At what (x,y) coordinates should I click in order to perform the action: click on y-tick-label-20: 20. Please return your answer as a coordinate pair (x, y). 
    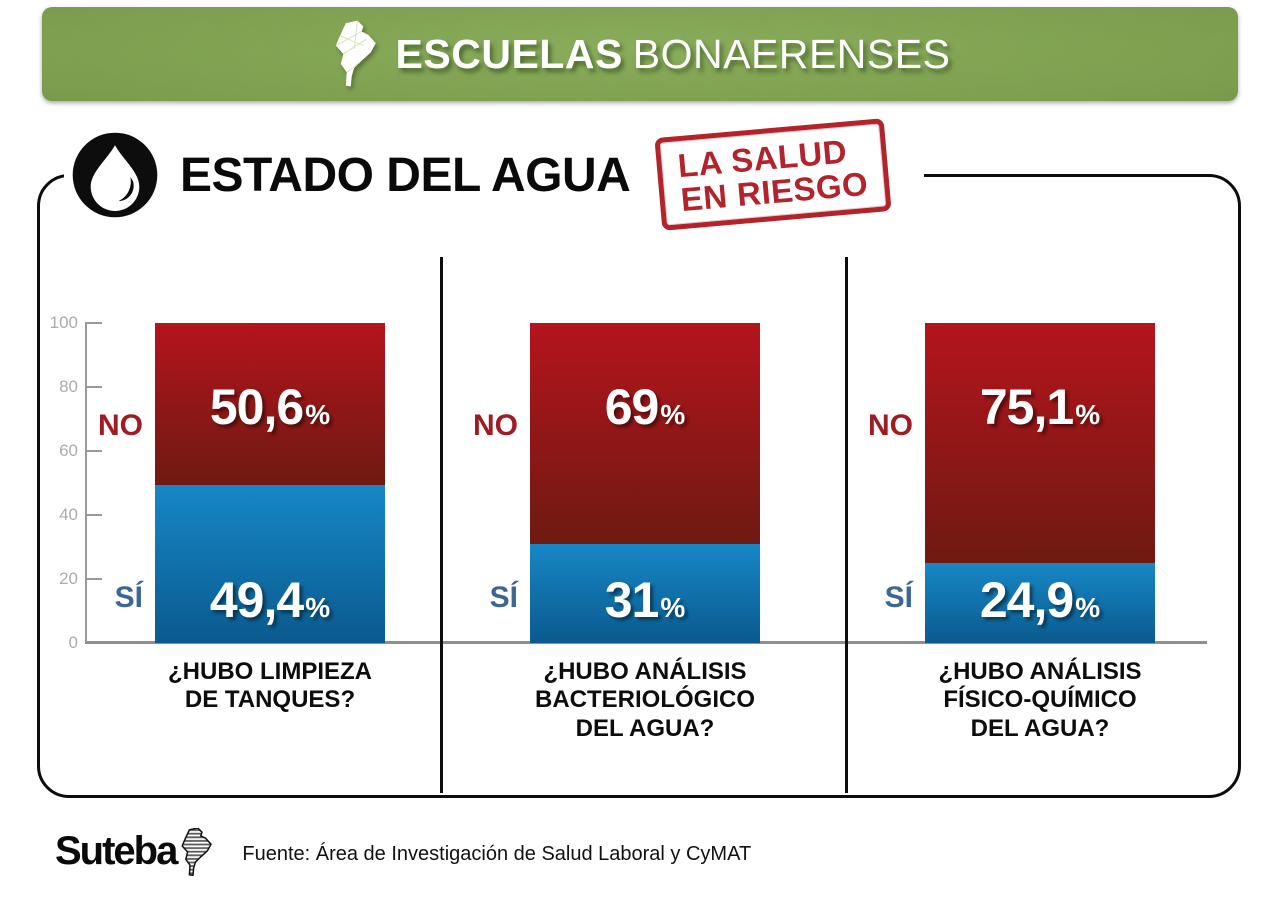
    Looking at the image, I should click on (68, 578).